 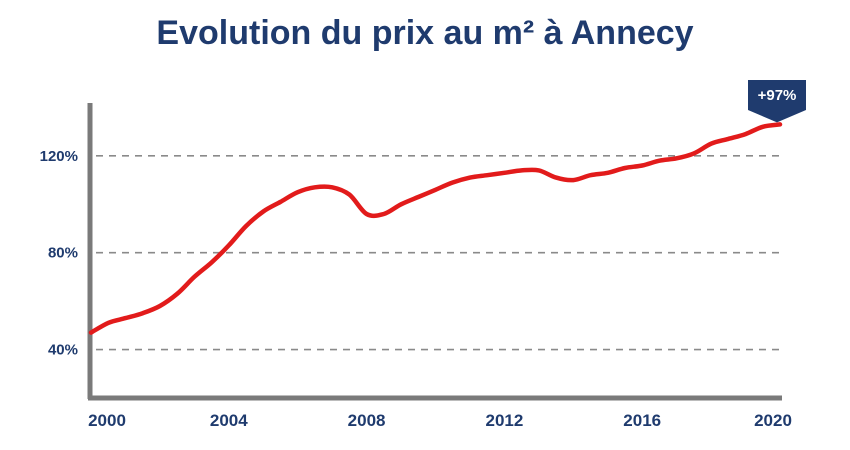 I want to click on x-tick-label: 2012, so click(x=504, y=420).